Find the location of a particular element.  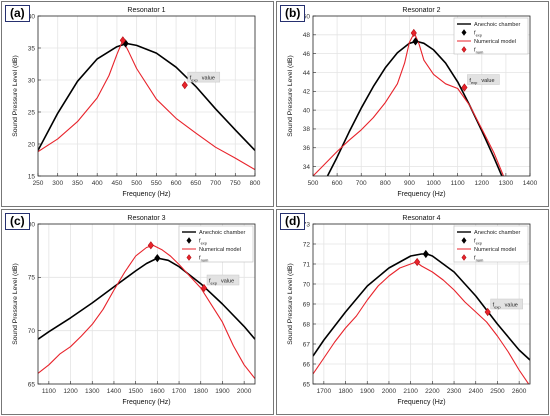

x-tick-label: 1500 is located at coordinates (135, 391).